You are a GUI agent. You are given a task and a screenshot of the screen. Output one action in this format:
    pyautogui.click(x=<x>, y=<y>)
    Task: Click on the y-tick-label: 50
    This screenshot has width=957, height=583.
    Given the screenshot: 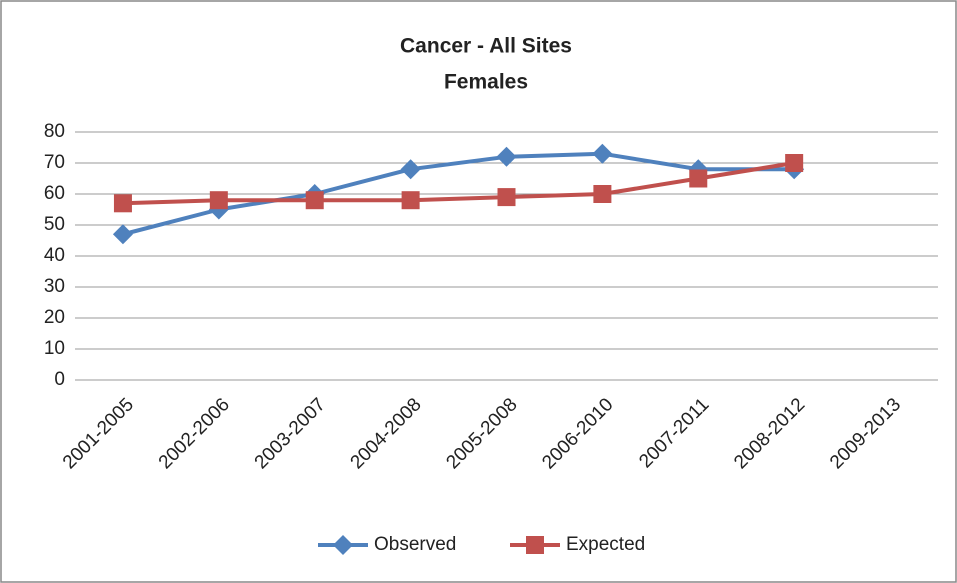 What is the action you would take?
    pyautogui.click(x=54, y=224)
    